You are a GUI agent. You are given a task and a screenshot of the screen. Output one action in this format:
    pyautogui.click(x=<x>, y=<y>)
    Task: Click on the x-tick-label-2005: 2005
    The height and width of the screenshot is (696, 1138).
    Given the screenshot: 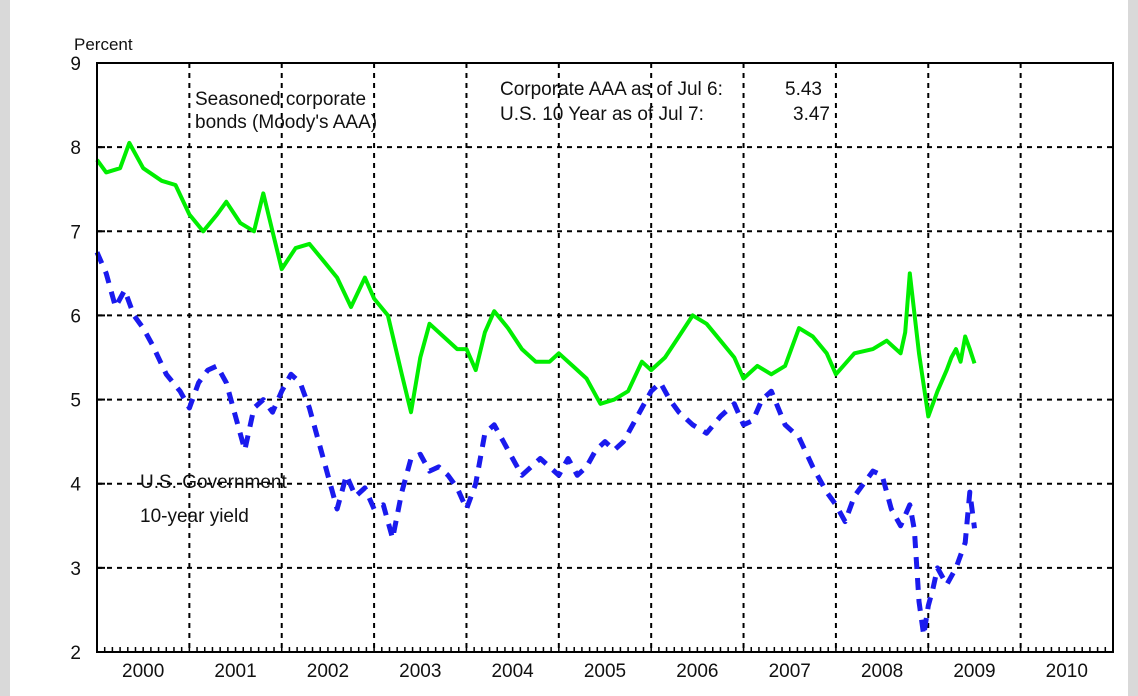 What is the action you would take?
    pyautogui.click(x=605, y=671)
    